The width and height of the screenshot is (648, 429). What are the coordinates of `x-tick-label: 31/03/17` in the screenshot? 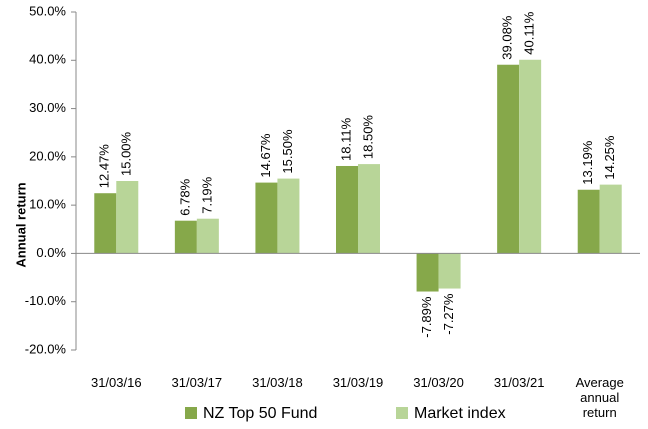 It's located at (197, 382).